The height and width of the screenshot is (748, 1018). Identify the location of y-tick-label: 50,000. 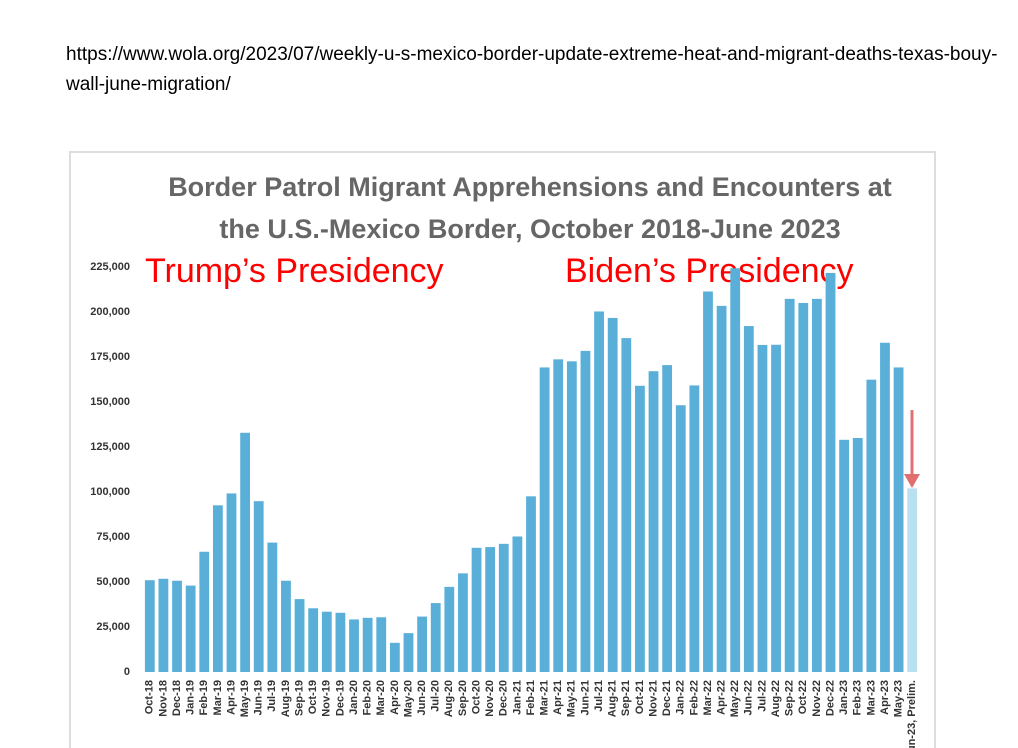
(113, 582).